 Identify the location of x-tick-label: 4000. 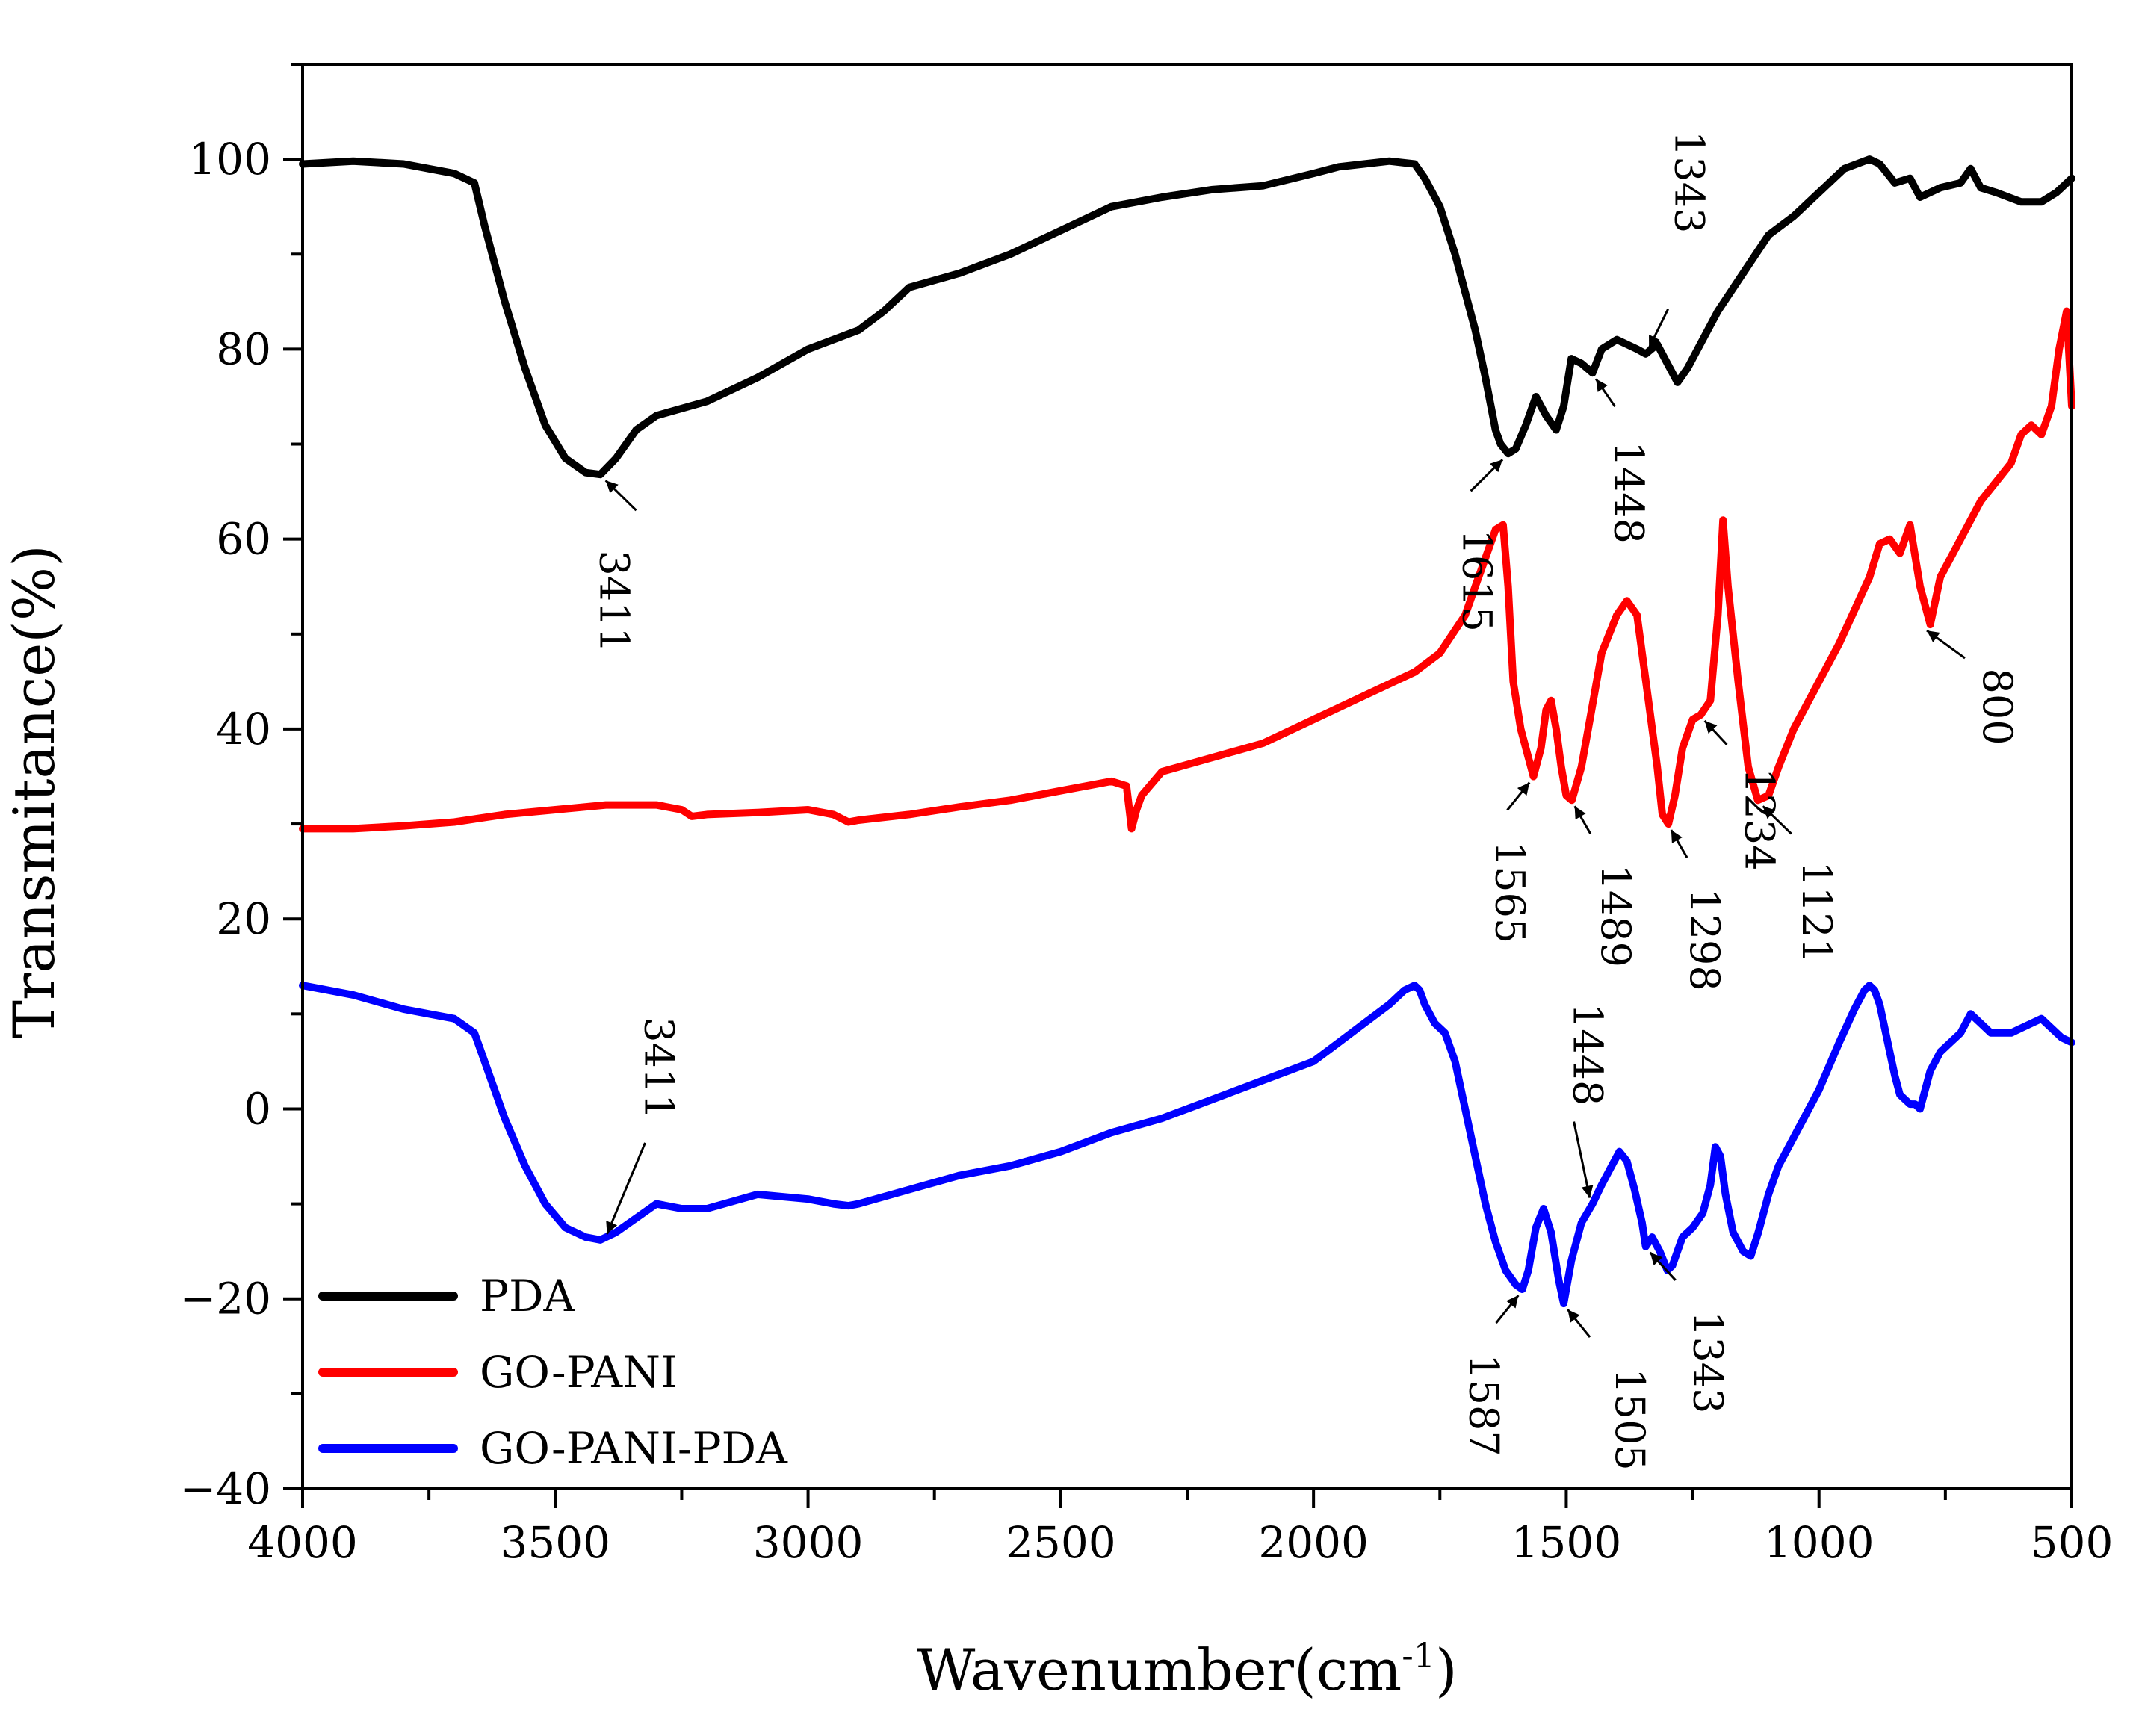
(302, 1542).